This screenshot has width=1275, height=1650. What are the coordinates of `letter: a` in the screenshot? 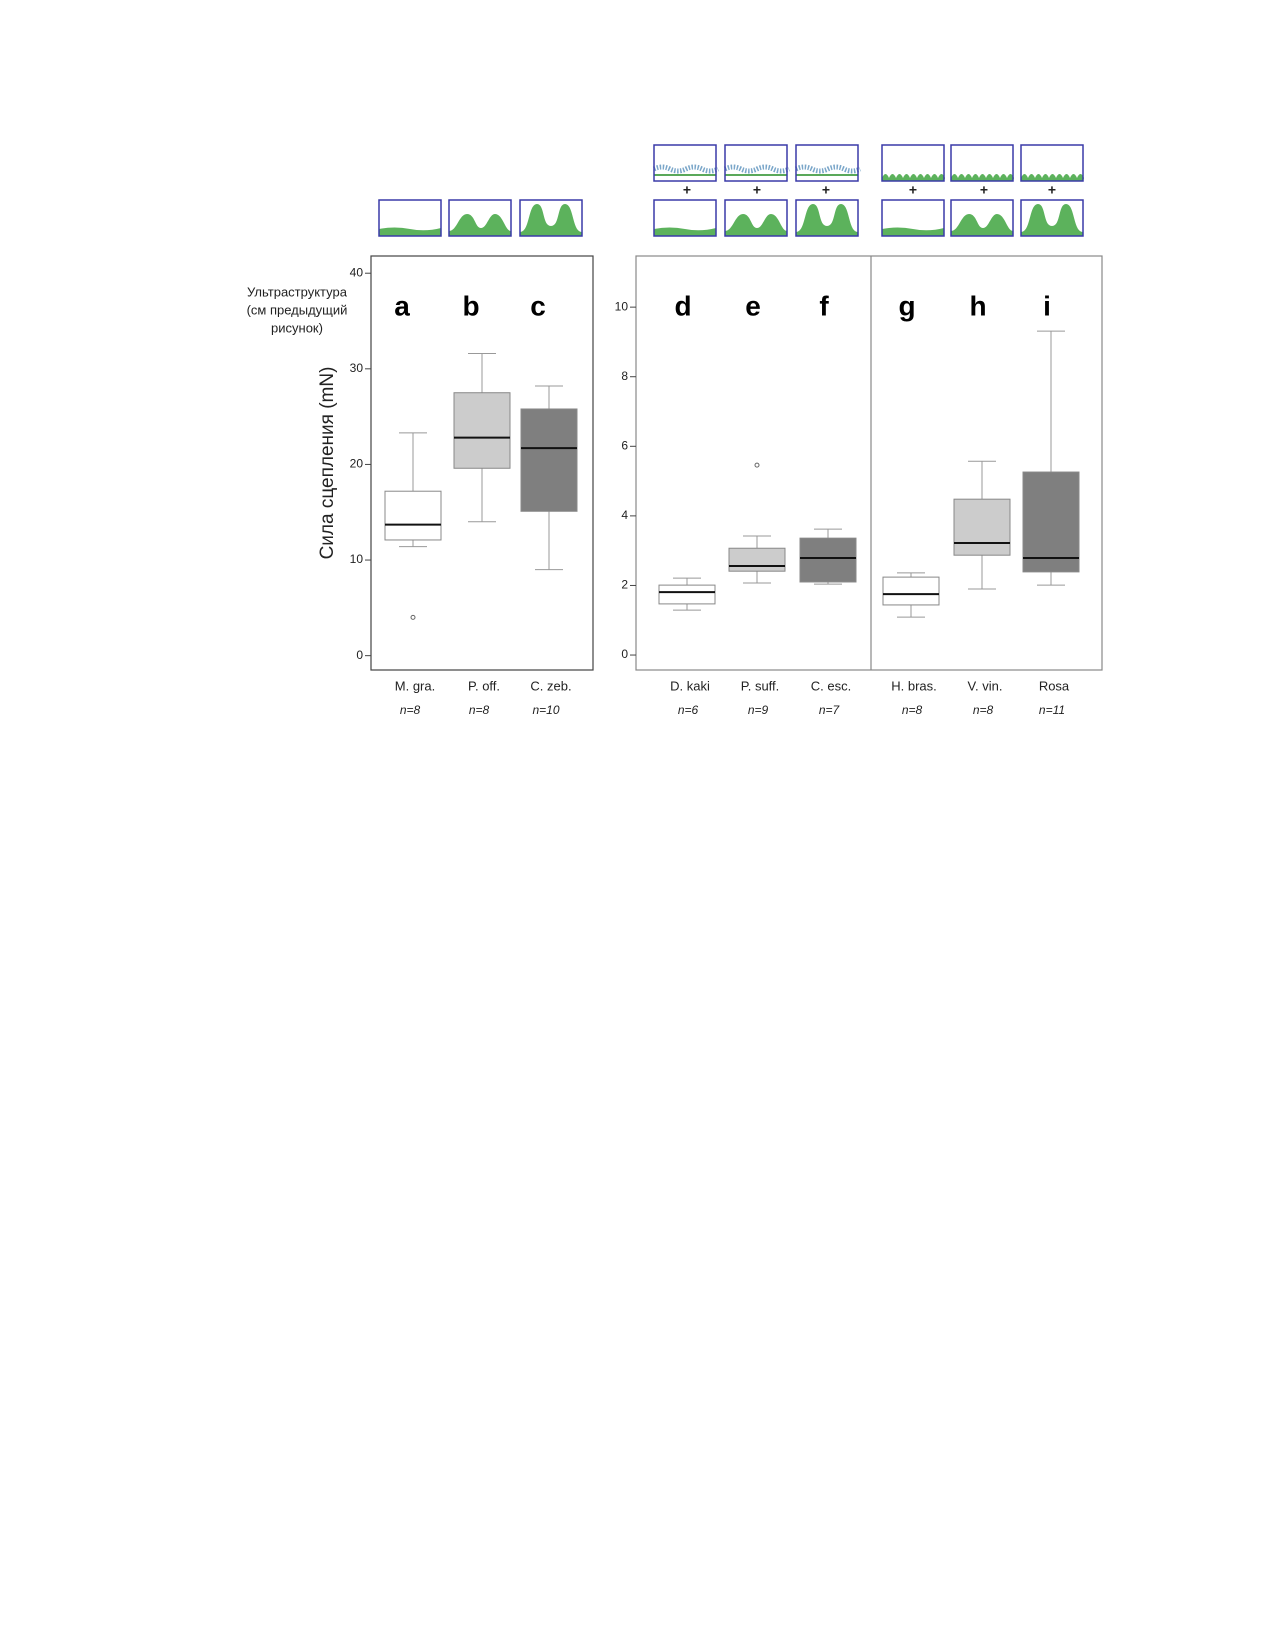 It's located at (402, 305).